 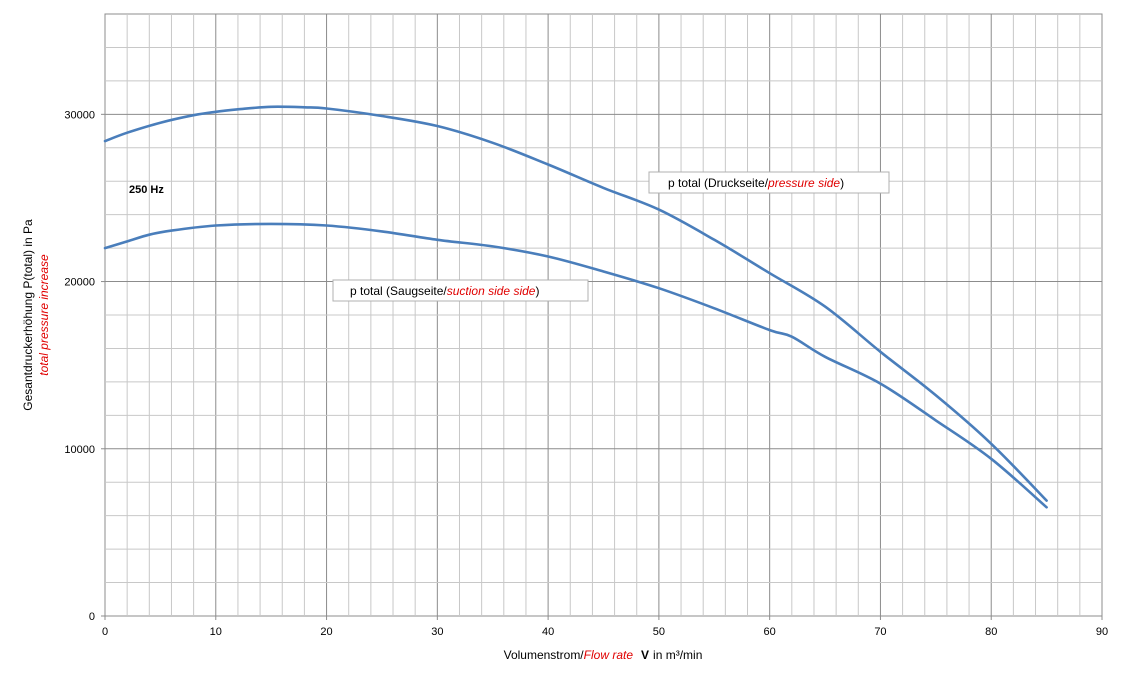 I want to click on legend-pressure-side-text: p total (Druckseite/pressure side), so click(x=756, y=183).